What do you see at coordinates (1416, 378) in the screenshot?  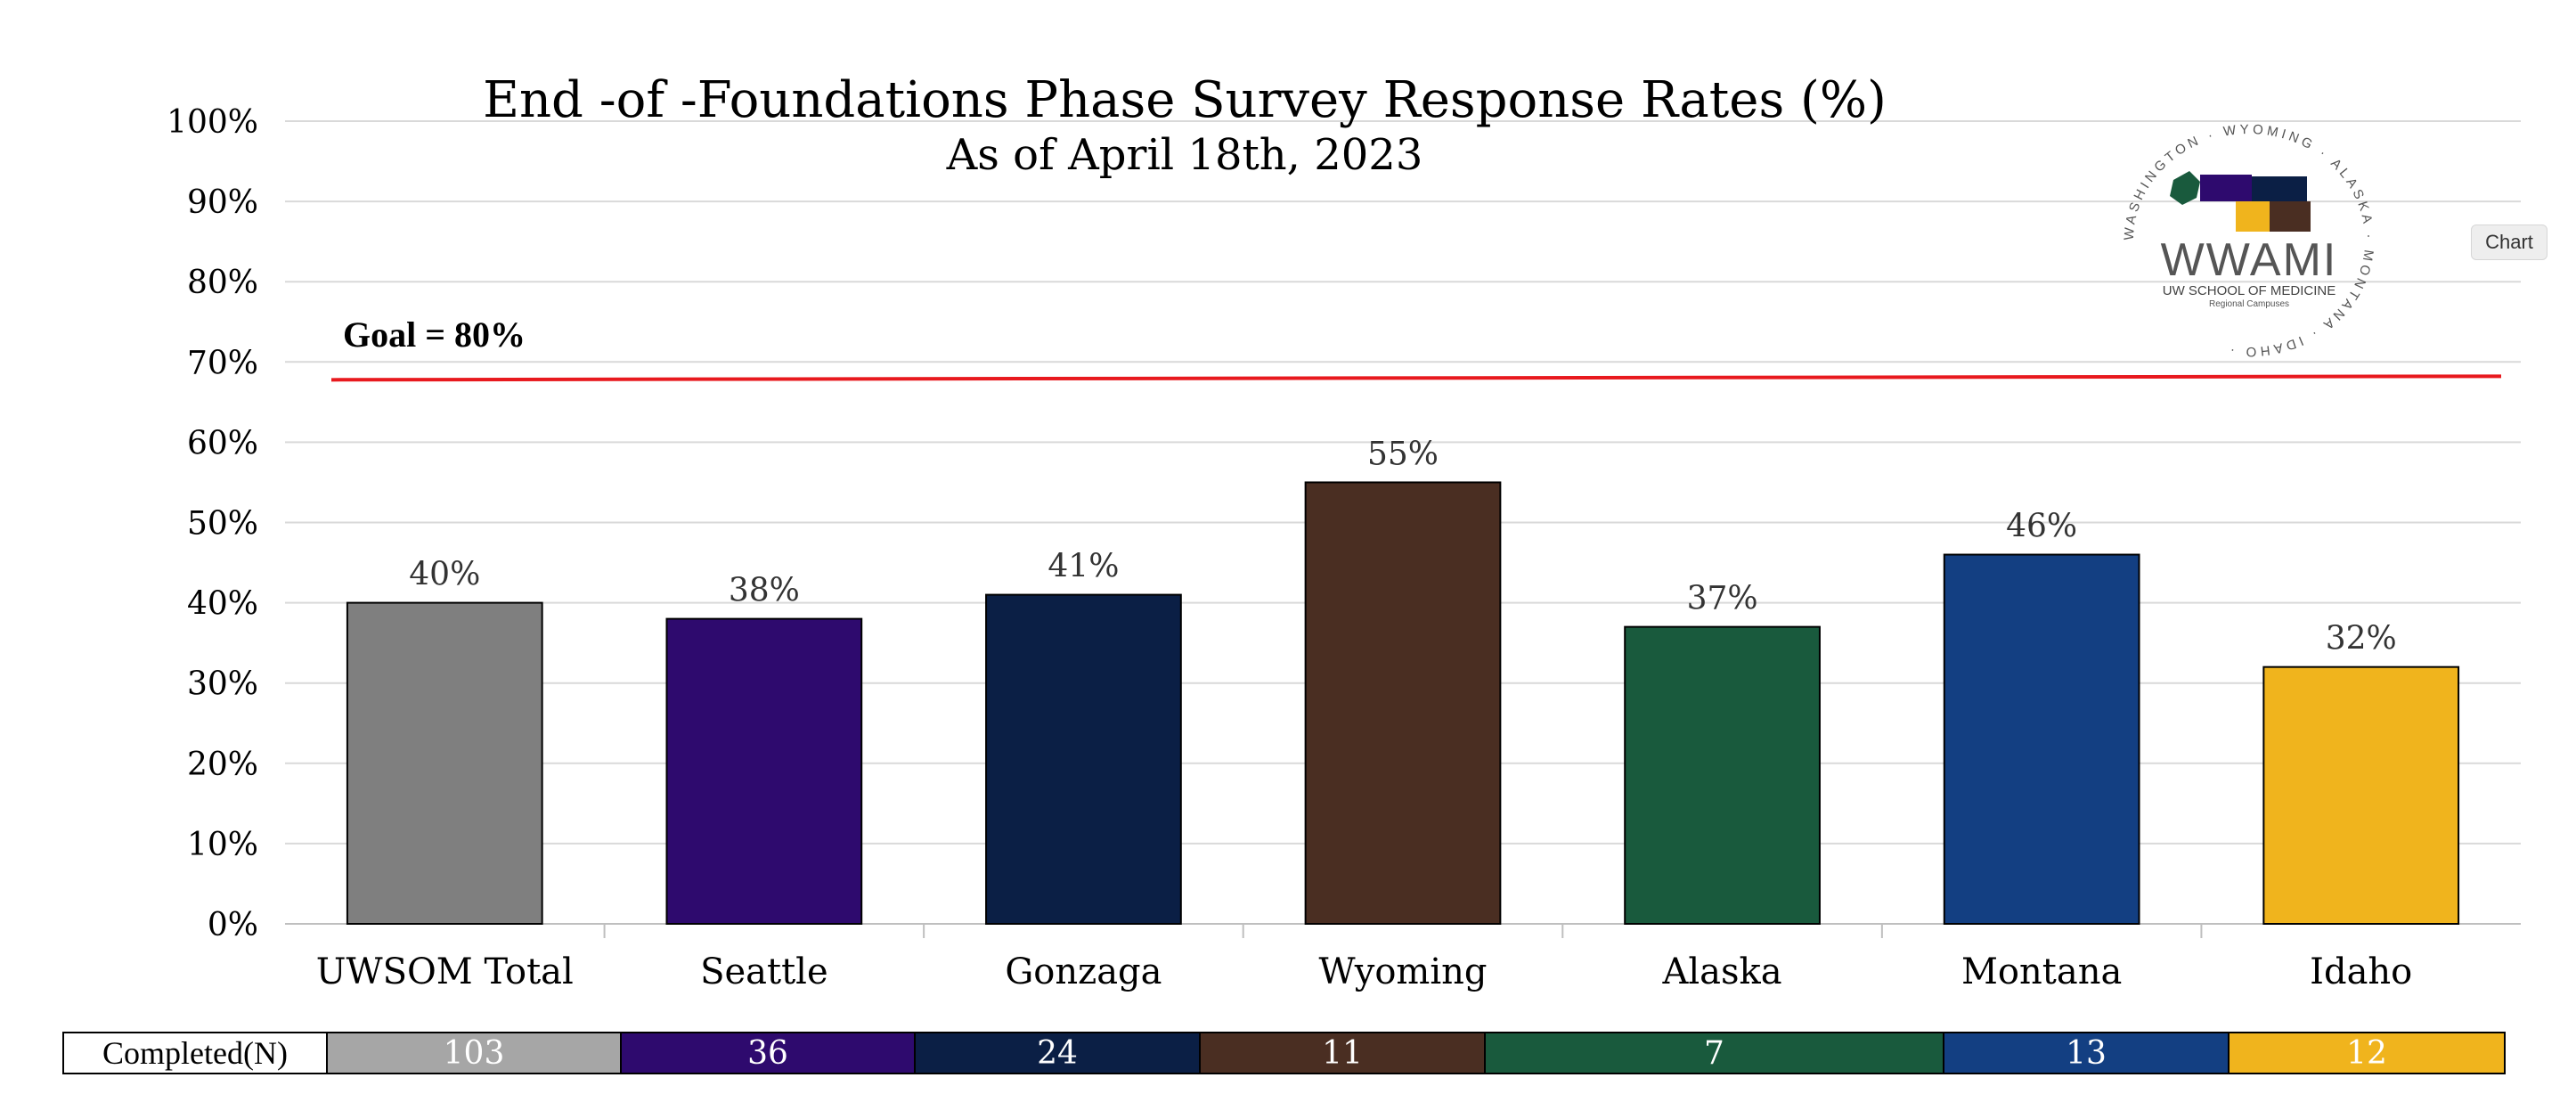 I see `goal-line` at bounding box center [1416, 378].